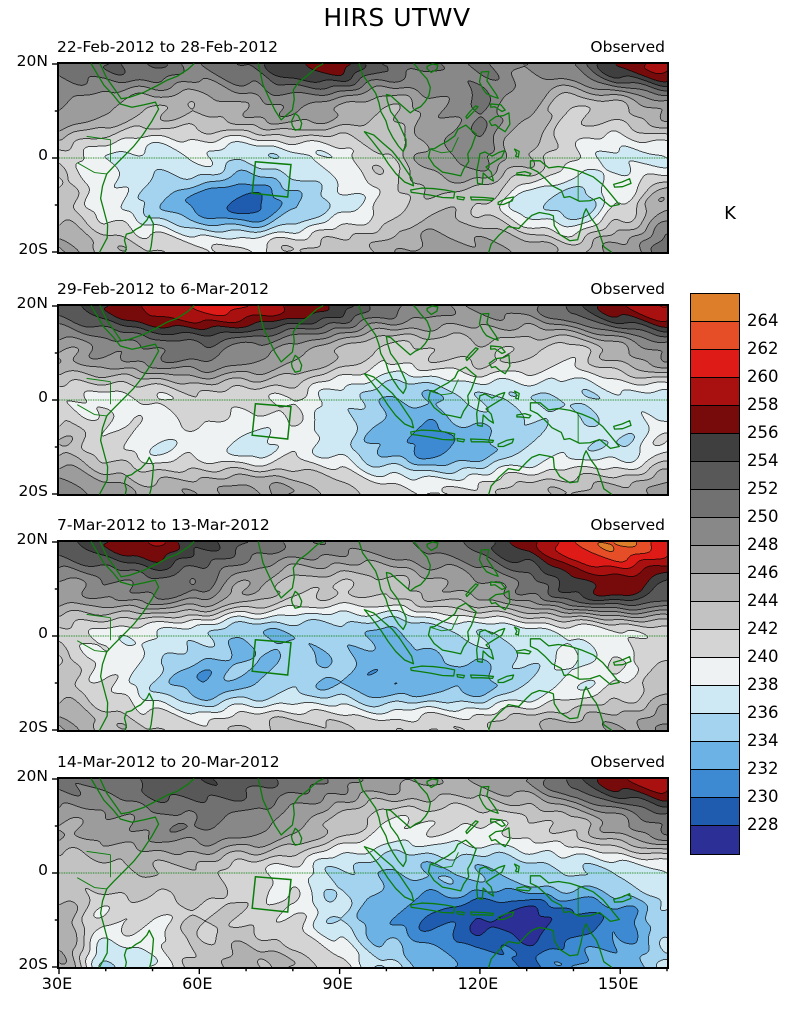  What do you see at coordinates (43, 870) in the screenshot?
I see `y-axis-label: 0` at bounding box center [43, 870].